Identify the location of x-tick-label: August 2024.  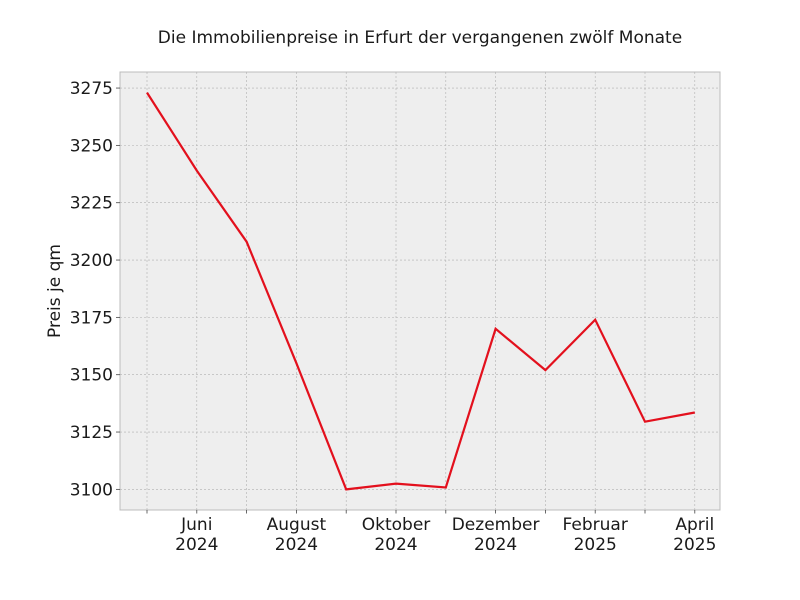
(297, 535).